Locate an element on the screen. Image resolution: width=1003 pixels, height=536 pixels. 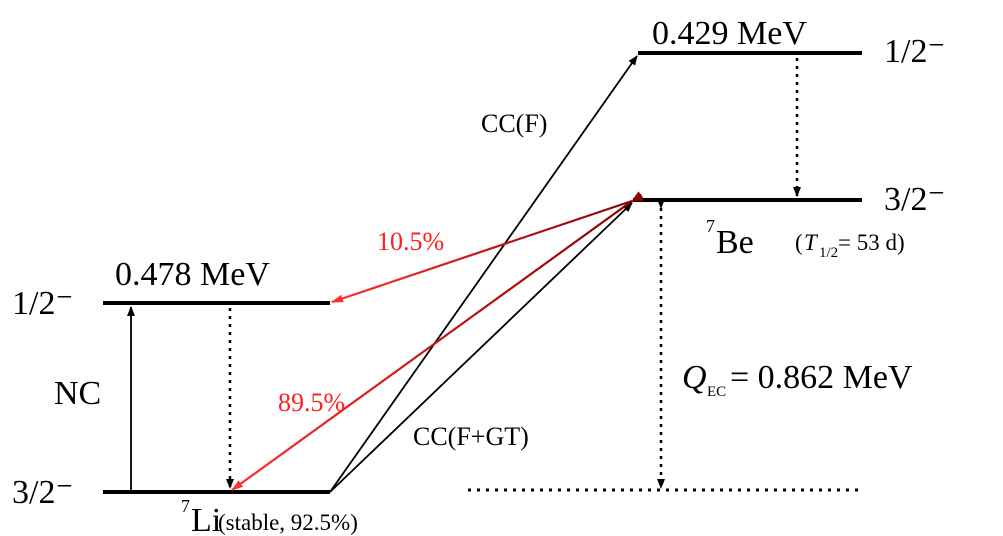
li7-mass-number: 7 is located at coordinates (185, 506).